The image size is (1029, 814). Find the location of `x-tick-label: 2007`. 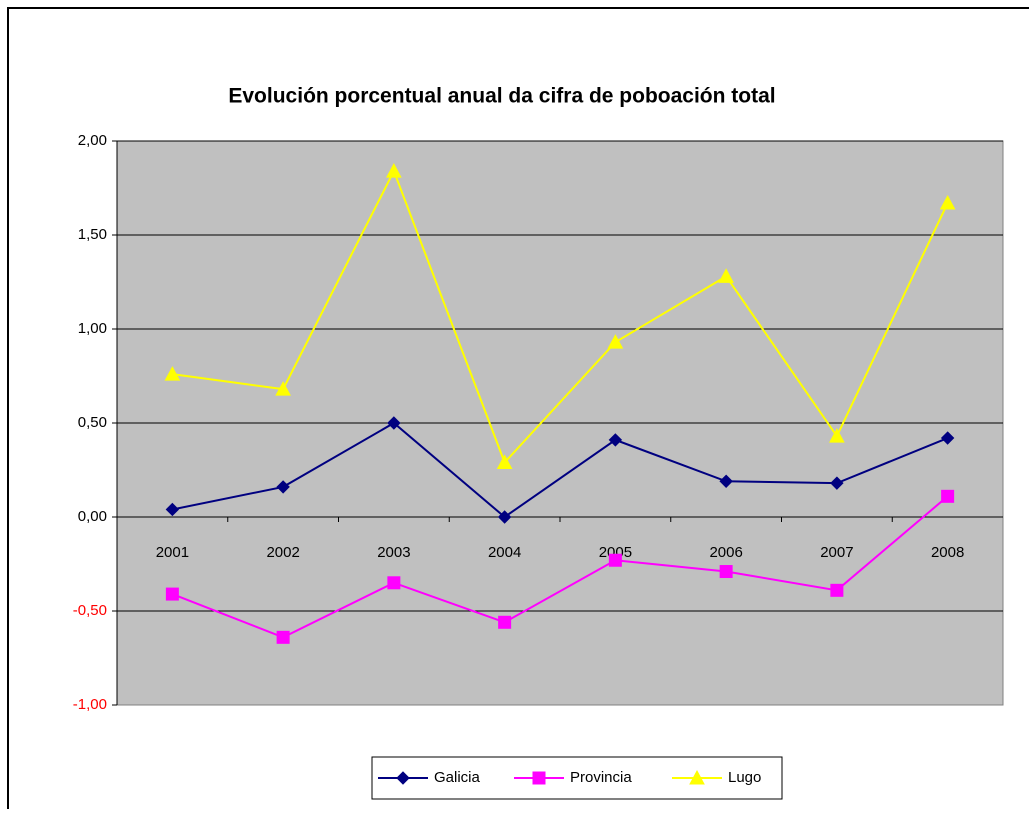

x-tick-label: 2007 is located at coordinates (836, 552).